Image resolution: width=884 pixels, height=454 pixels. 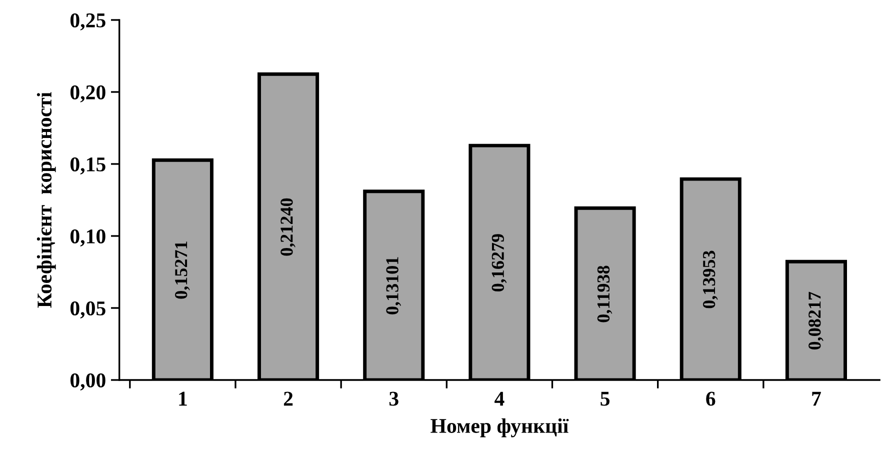 I want to click on data-label: 0,13101, so click(x=394, y=285).